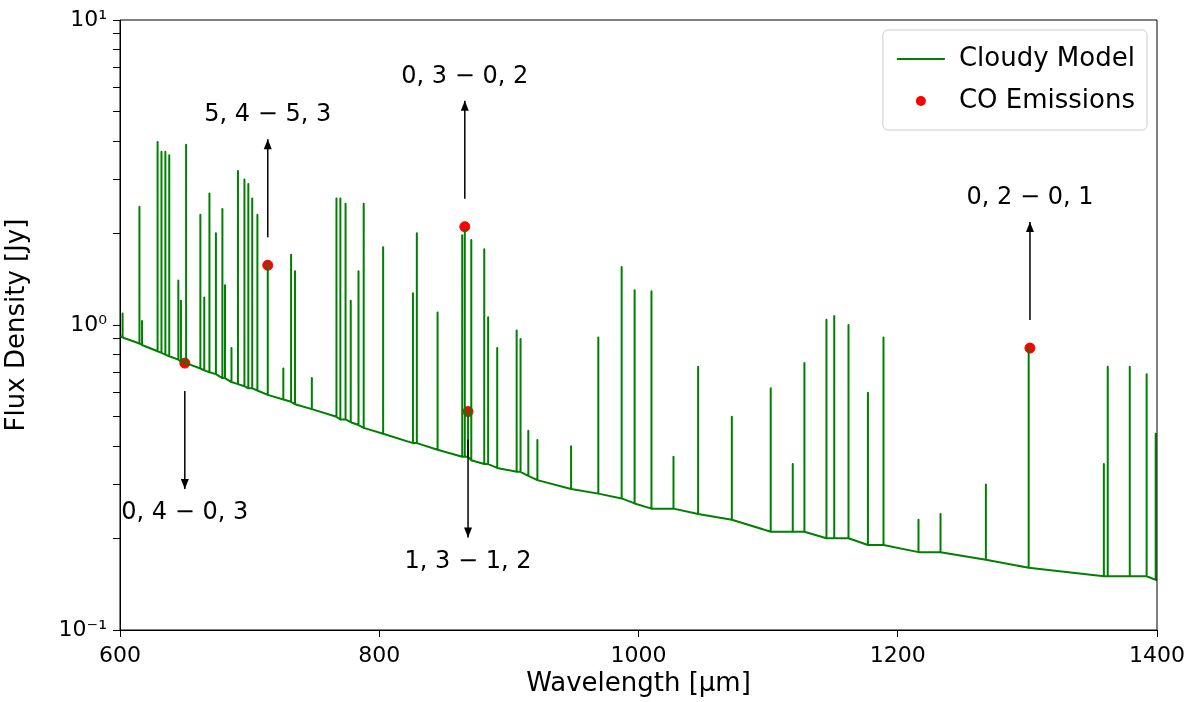 This screenshot has height=702, width=1197. What do you see at coordinates (185, 511) in the screenshot?
I see `annotation: 0, 4 − 0, 3` at bounding box center [185, 511].